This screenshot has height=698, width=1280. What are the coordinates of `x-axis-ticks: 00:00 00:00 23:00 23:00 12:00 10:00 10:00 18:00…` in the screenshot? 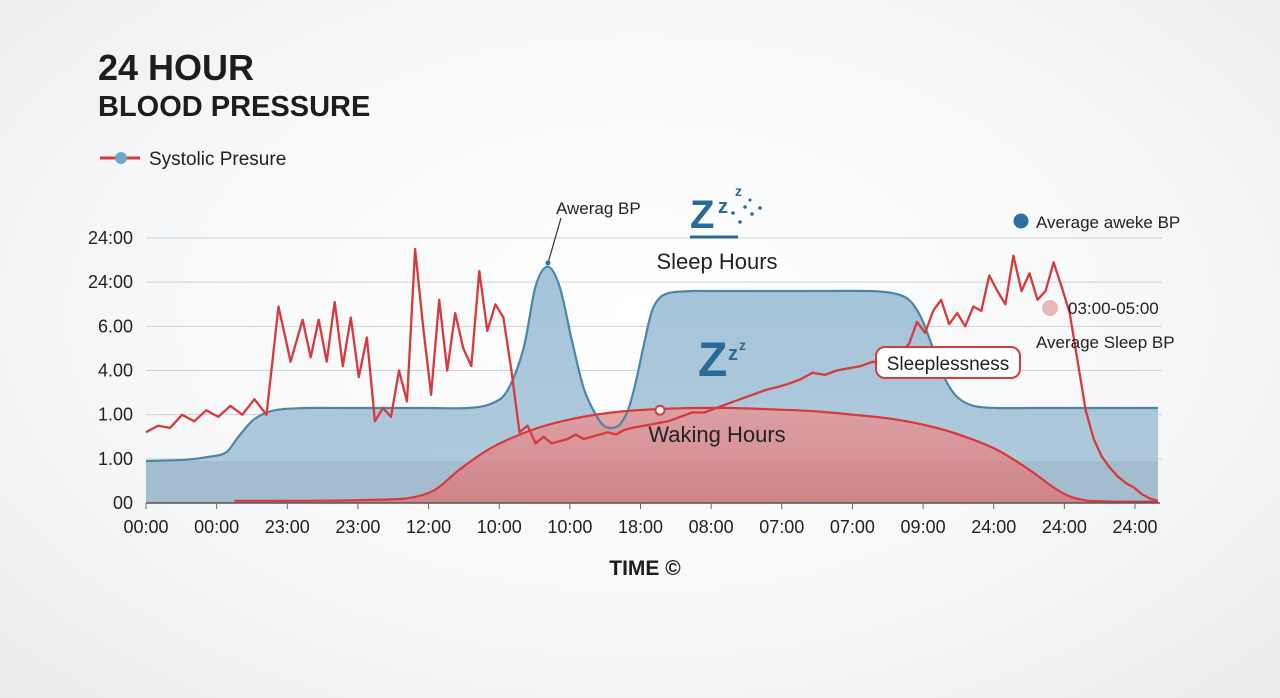 It's located at (640, 520).